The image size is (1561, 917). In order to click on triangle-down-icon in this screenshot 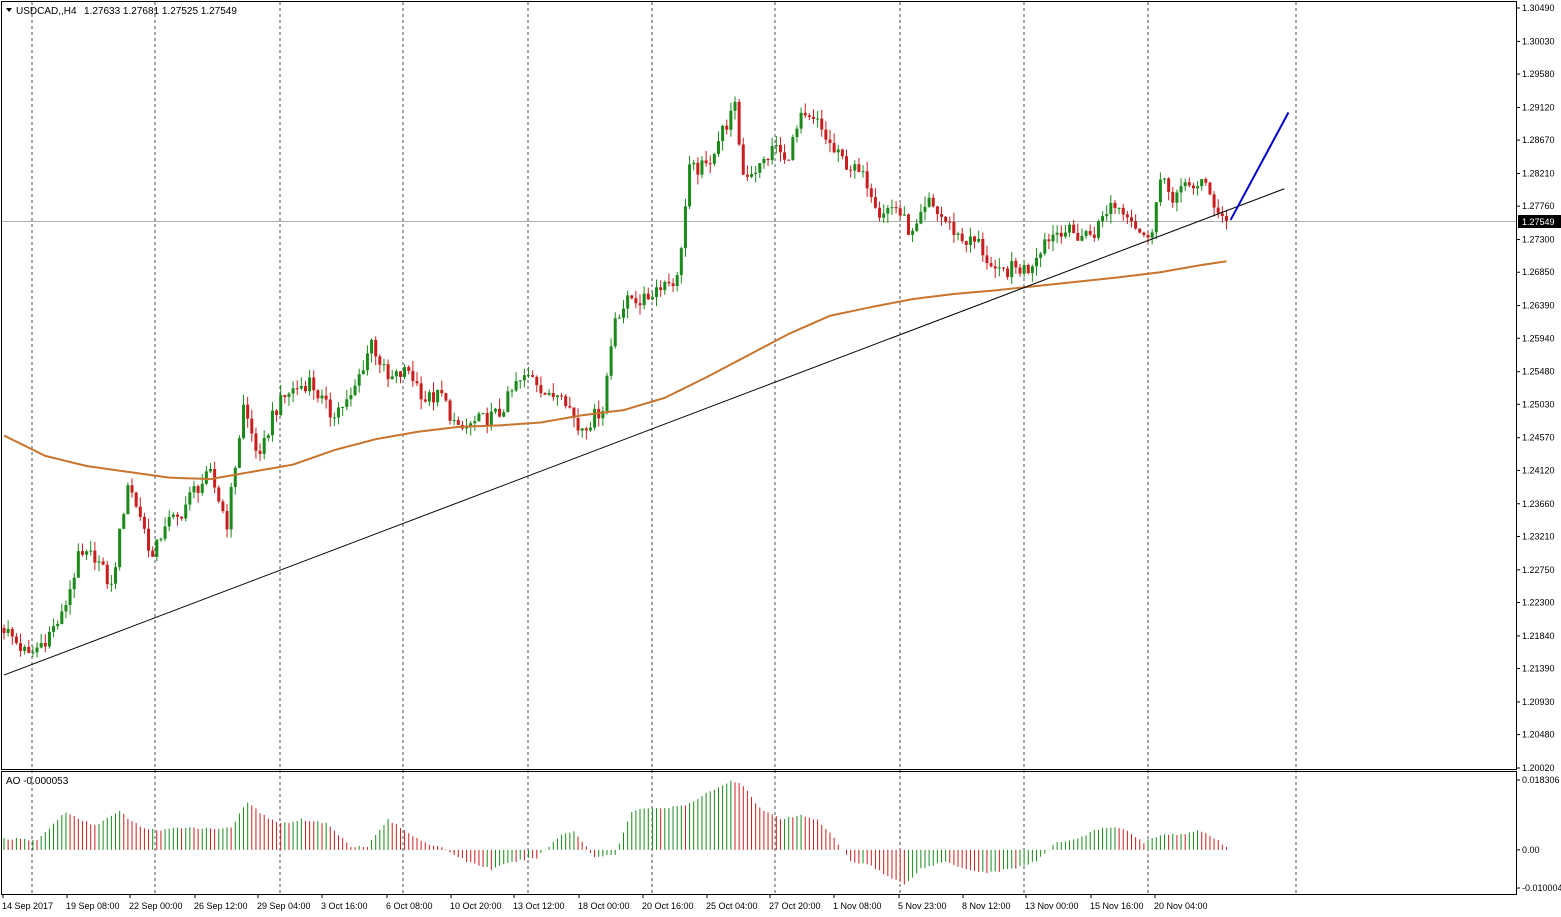, I will do `click(9, 10)`.